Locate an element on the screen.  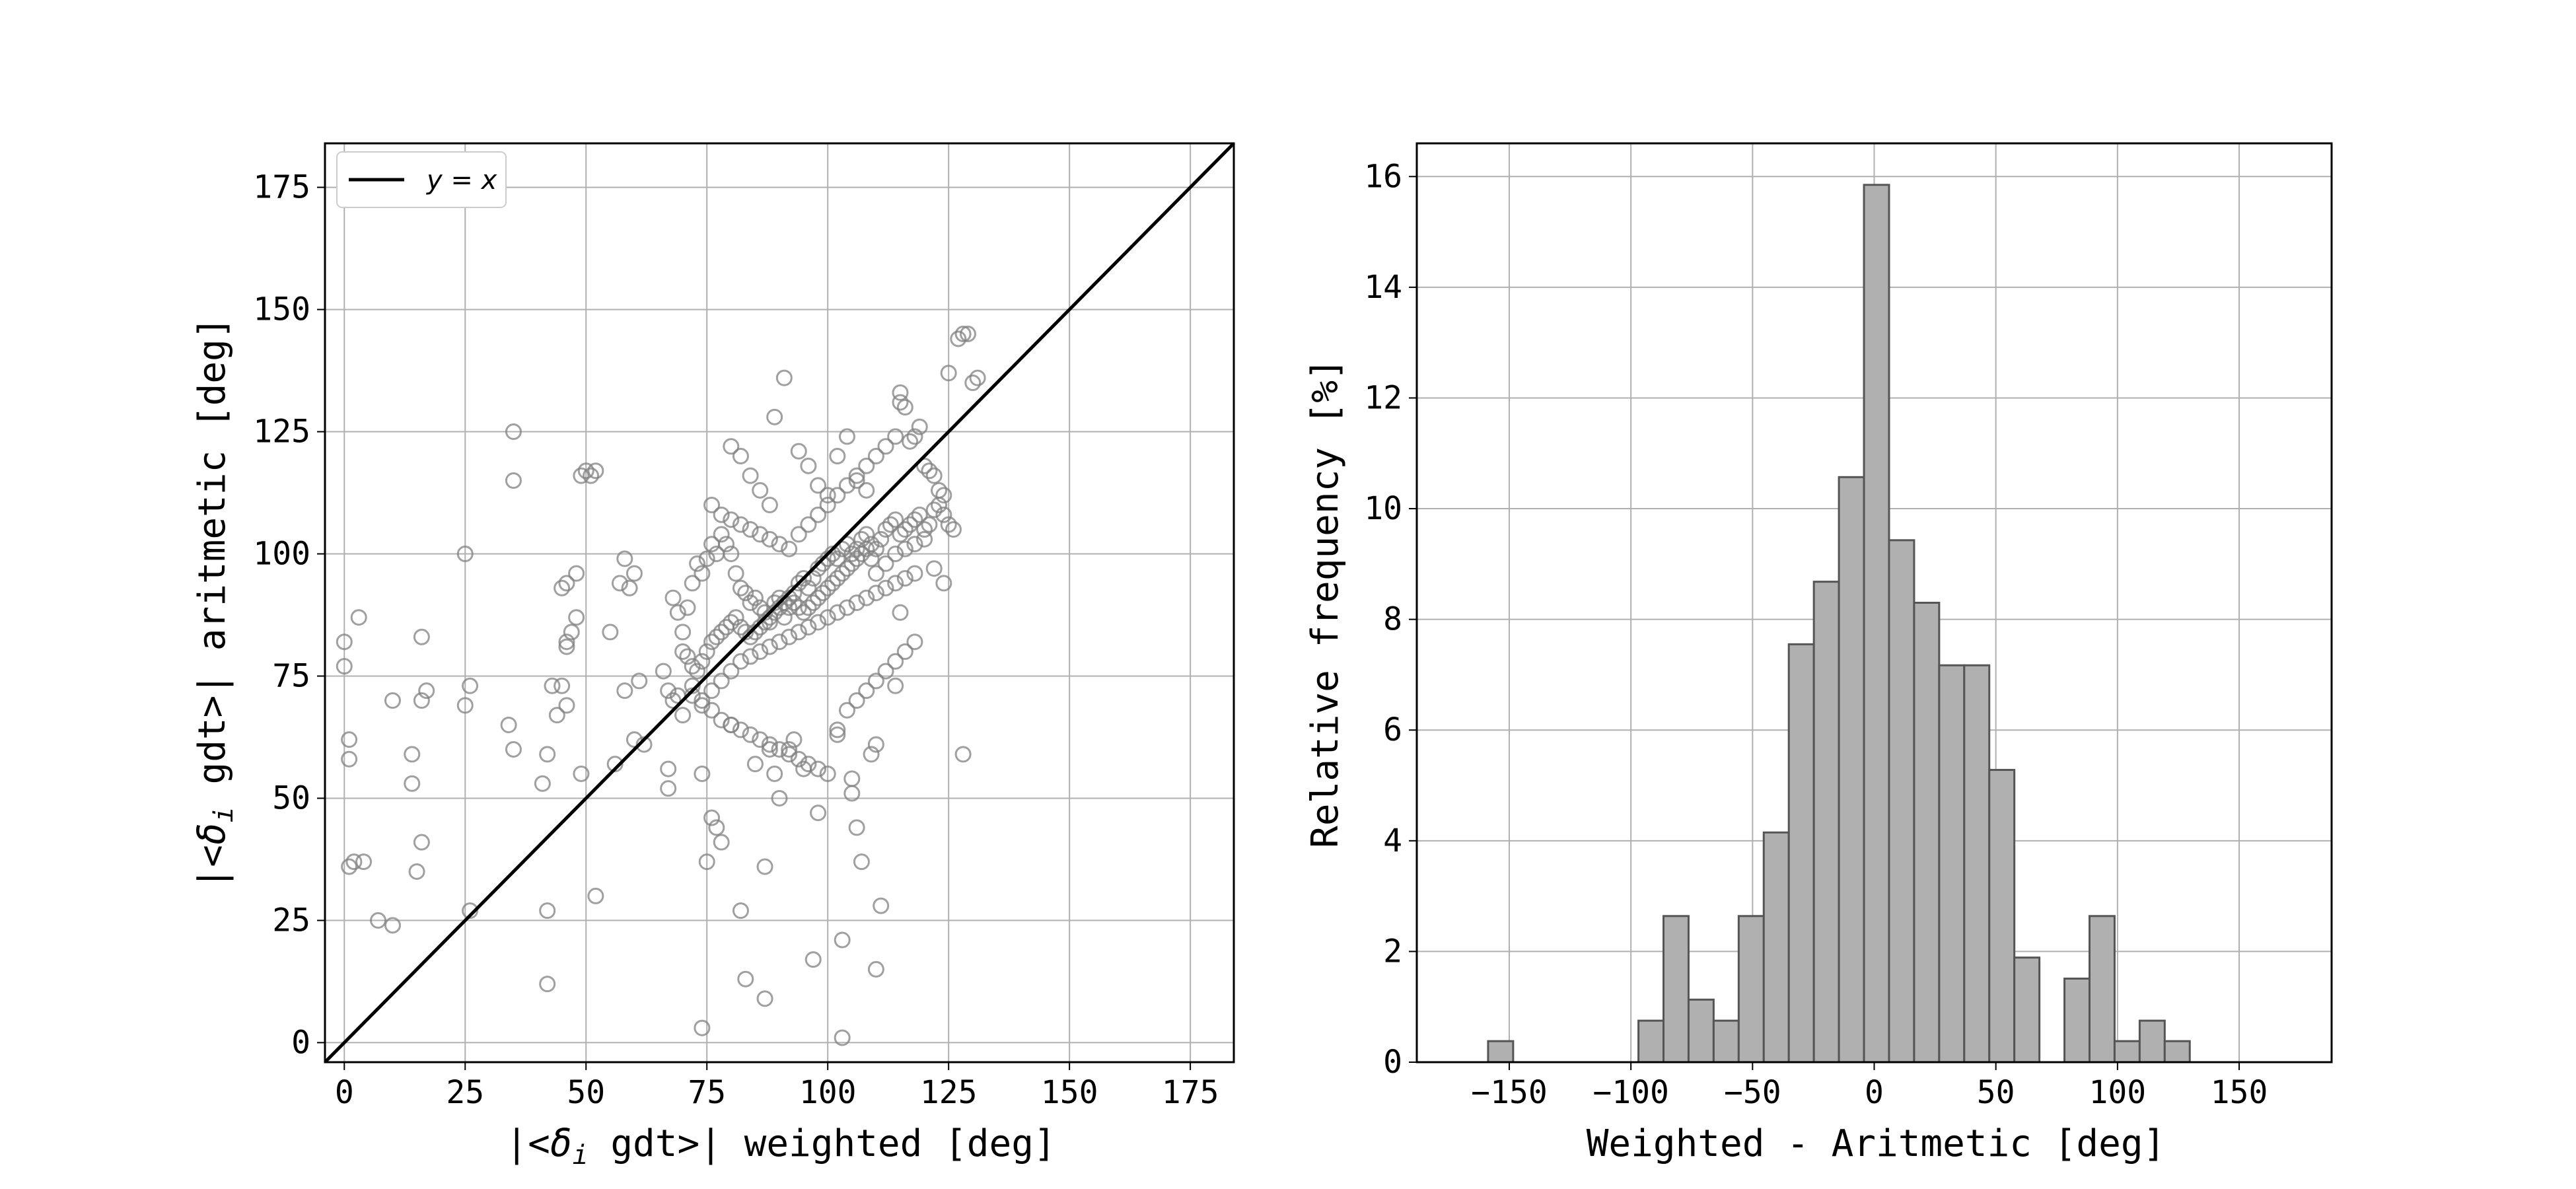
histogram-x-tick-label: −100 is located at coordinates (1630, 1092).